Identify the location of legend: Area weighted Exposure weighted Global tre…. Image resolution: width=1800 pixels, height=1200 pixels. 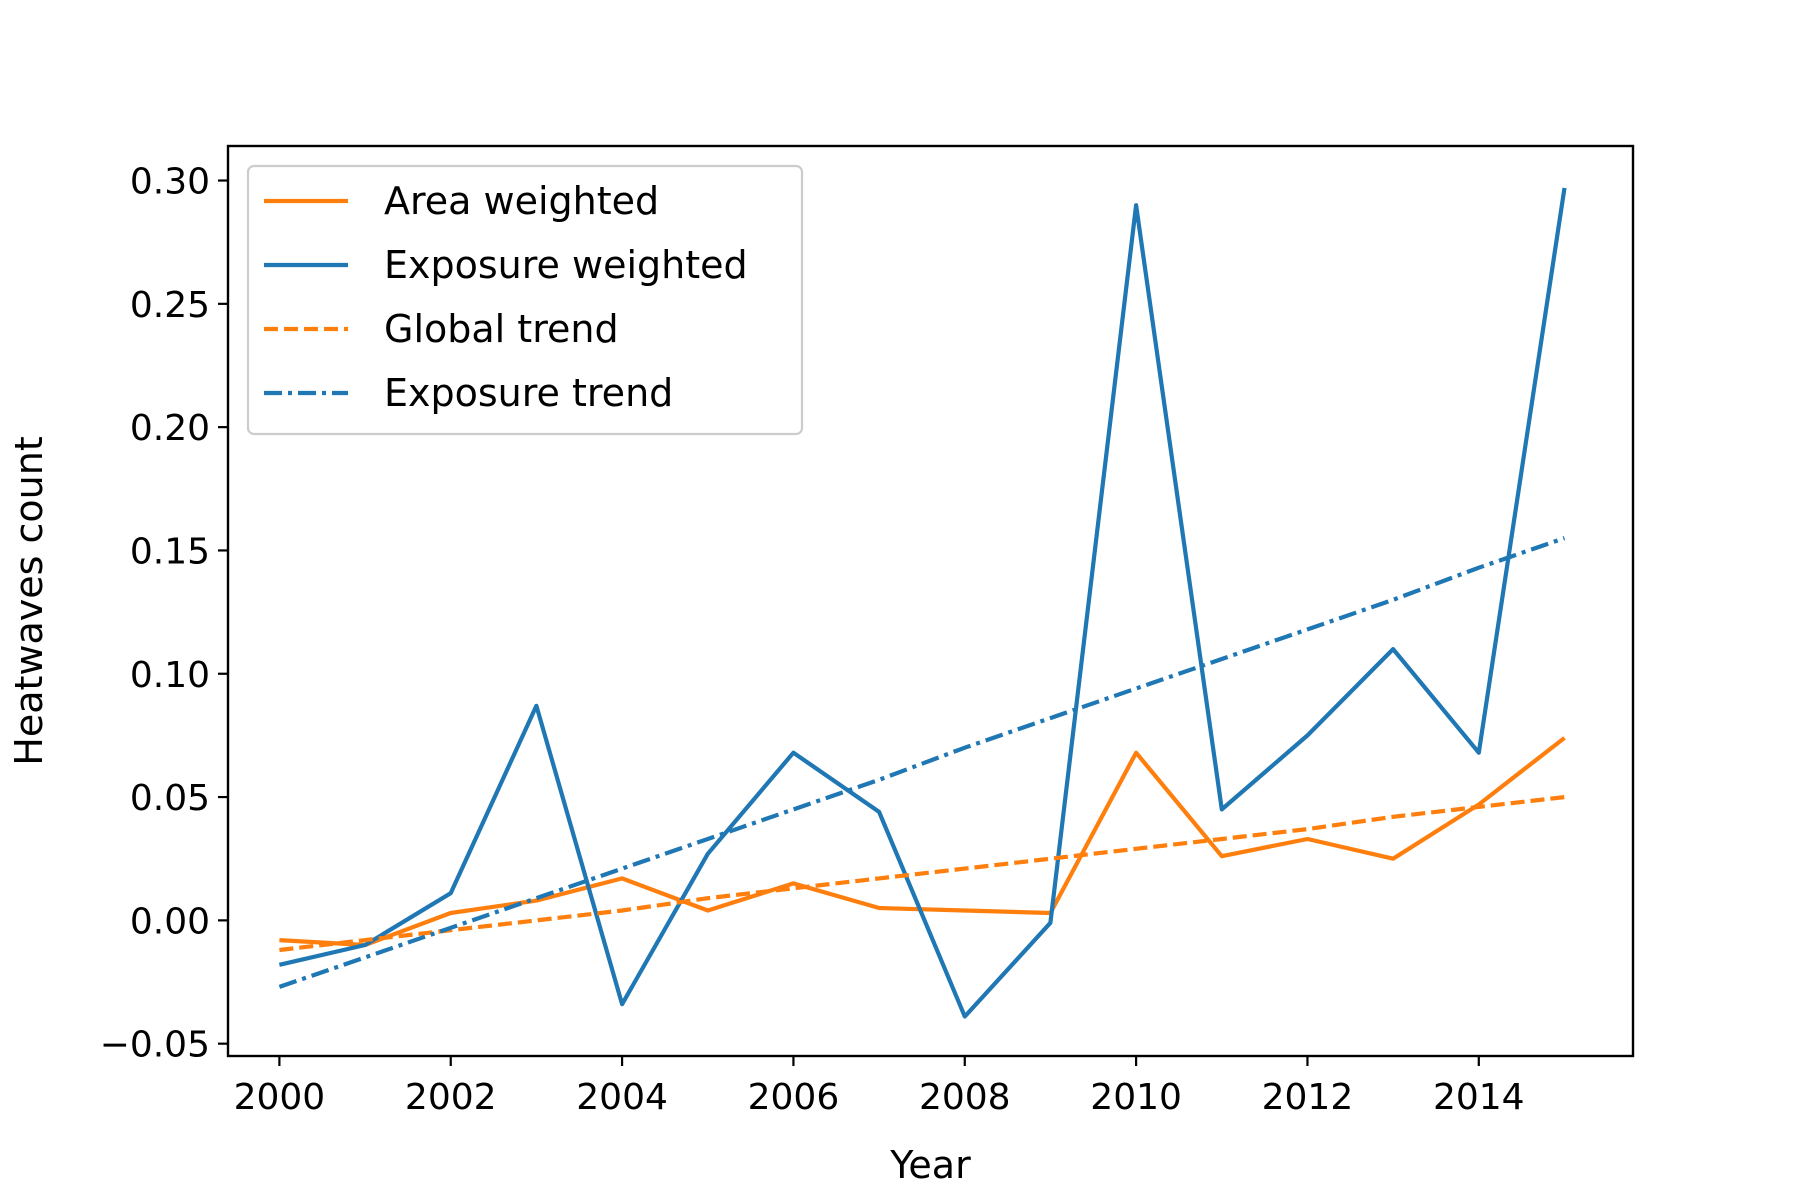
(525, 300).